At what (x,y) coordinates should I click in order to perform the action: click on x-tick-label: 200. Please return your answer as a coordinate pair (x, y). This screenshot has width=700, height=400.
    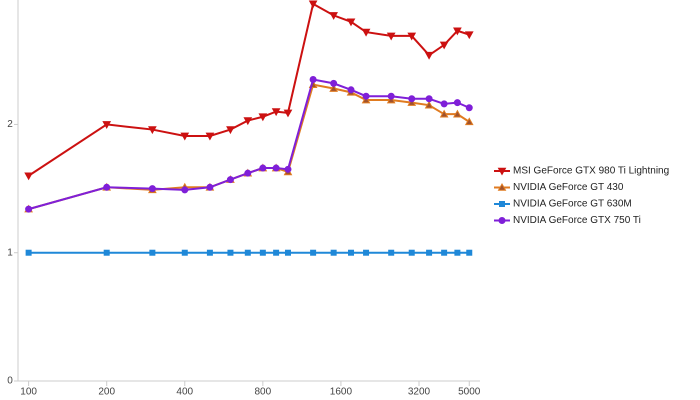
    Looking at the image, I should click on (106, 392).